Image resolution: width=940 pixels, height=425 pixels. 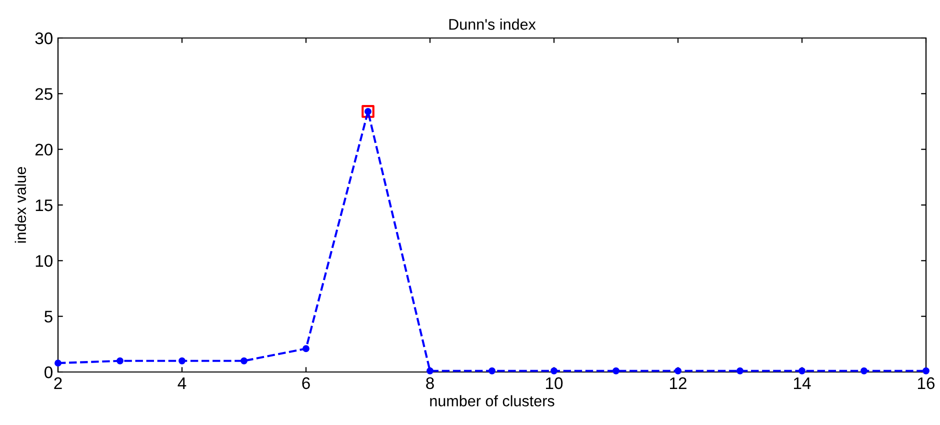 What do you see at coordinates (182, 383) in the screenshot?
I see `x-tick-label: 4` at bounding box center [182, 383].